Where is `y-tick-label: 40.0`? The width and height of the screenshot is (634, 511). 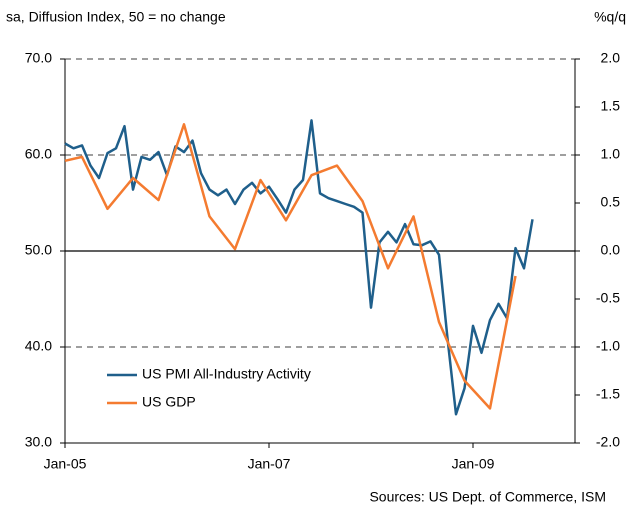
y-tick-label: 40.0 is located at coordinates (38, 346).